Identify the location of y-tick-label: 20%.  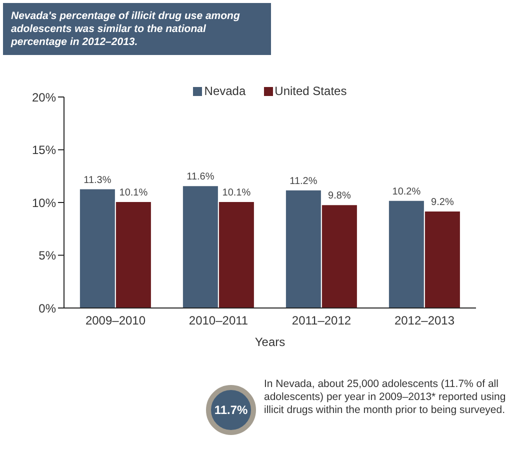
(44, 97).